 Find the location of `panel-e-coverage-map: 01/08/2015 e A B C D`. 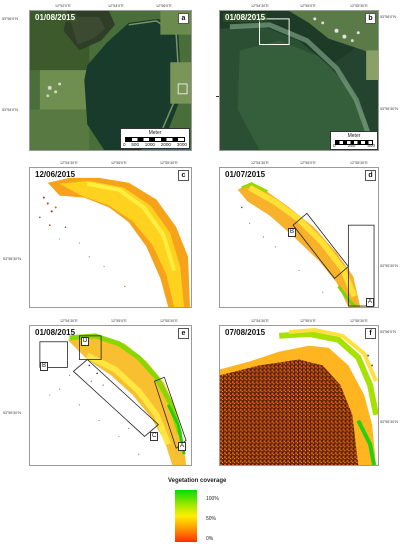

panel-e-coverage-map: 01/08/2015 e A B C D is located at coordinates (110, 395).